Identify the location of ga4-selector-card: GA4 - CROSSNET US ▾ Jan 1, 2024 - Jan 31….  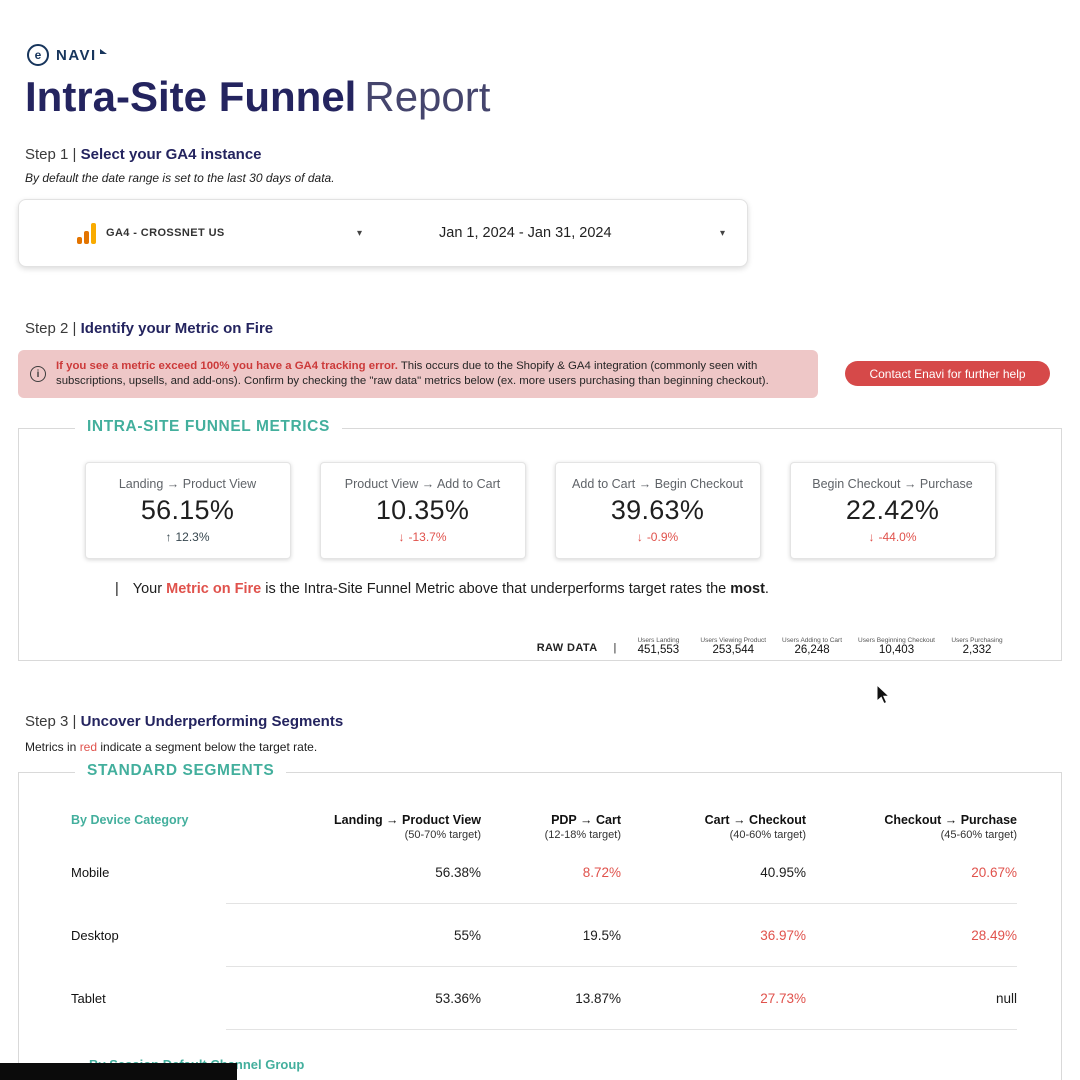
(383, 233).